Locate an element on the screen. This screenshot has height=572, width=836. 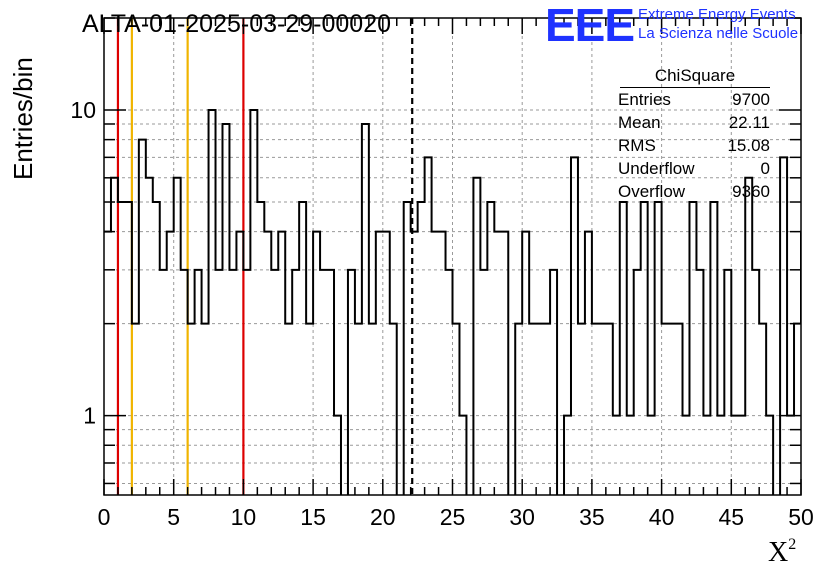
x-tick-label: 45 is located at coordinates (732, 517).